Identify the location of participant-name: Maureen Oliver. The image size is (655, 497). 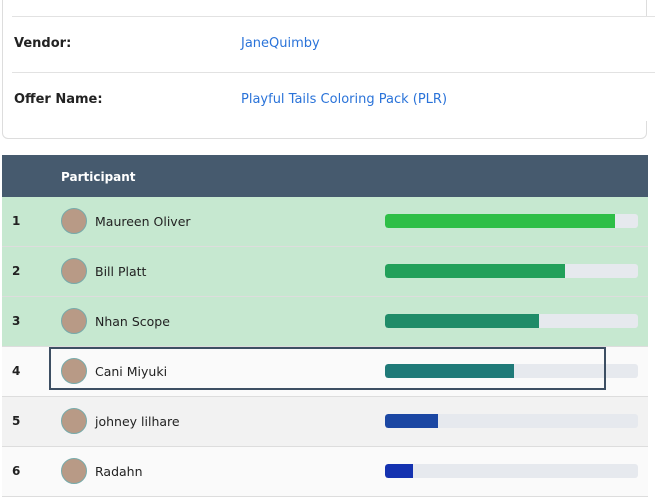
(143, 221).